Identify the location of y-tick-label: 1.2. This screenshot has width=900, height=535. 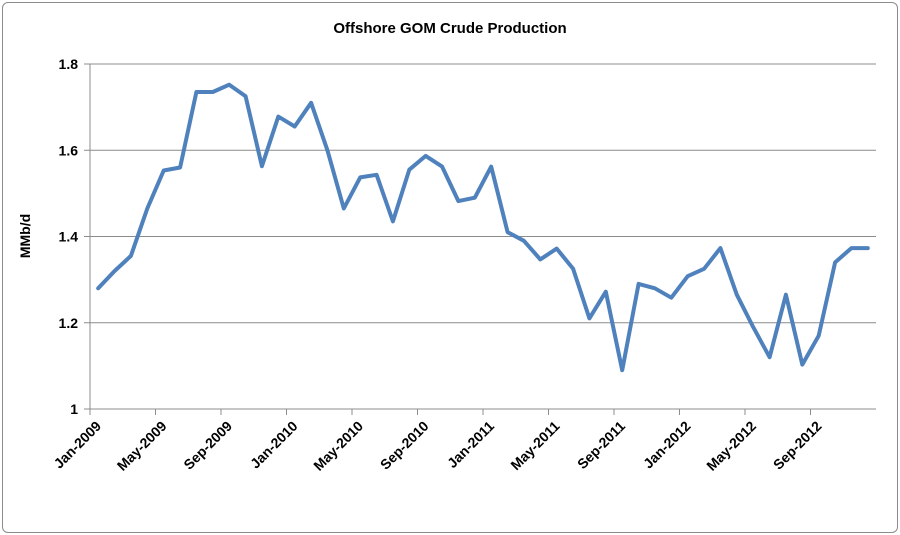
(69, 323).